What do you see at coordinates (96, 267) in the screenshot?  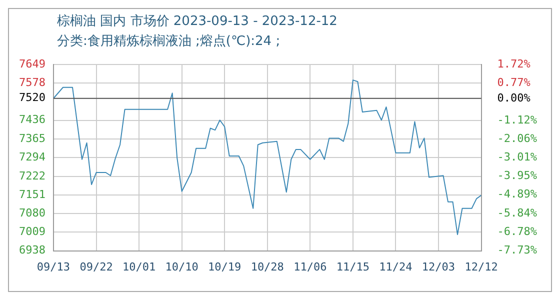 I see `x-tick-label: 09/22` at bounding box center [96, 267].